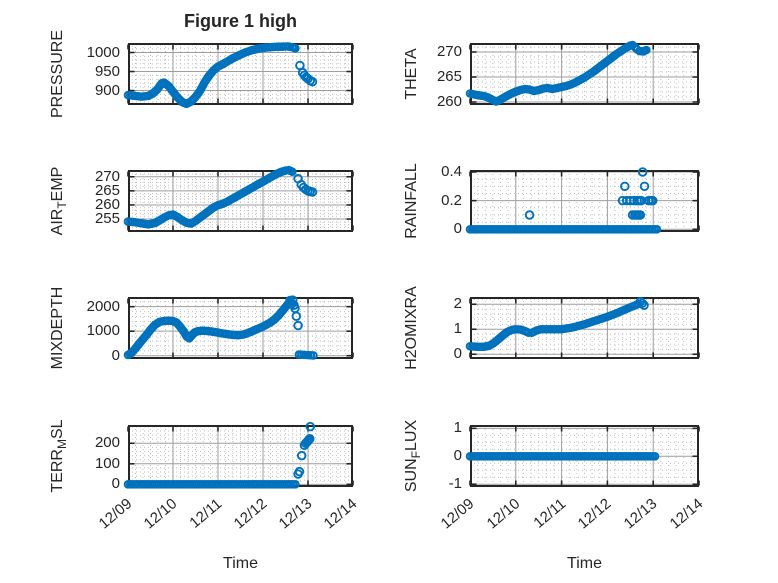  I want to click on plot-area-mixdepth, so click(238, 327).